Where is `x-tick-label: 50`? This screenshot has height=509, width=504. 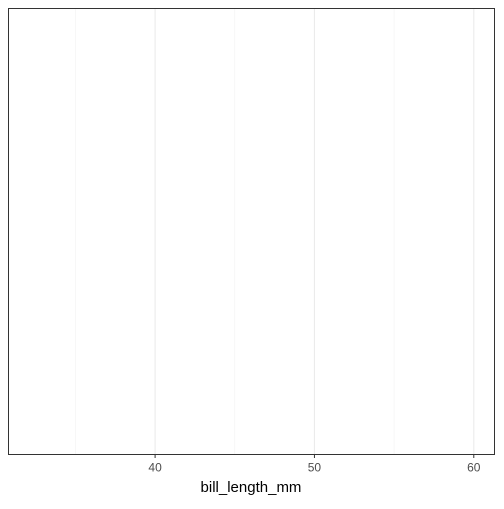
x-tick-label: 50 is located at coordinates (315, 468).